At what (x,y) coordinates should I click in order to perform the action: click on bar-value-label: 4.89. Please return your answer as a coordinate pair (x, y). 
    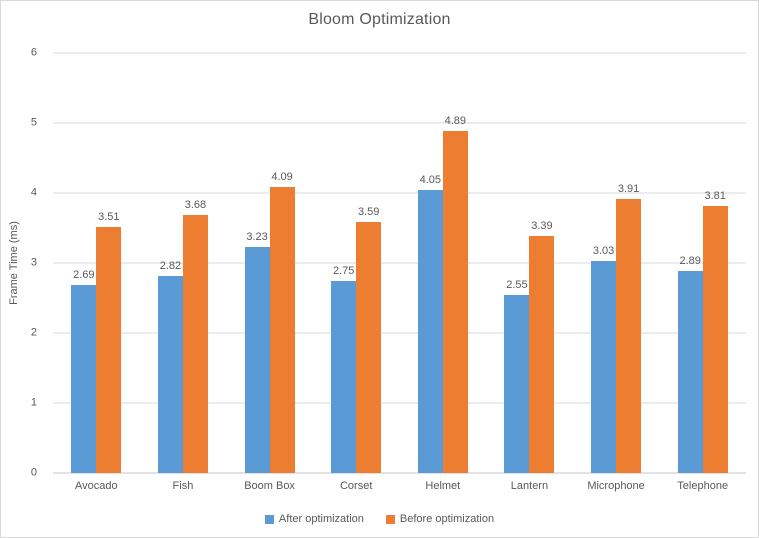
    Looking at the image, I should click on (455, 120).